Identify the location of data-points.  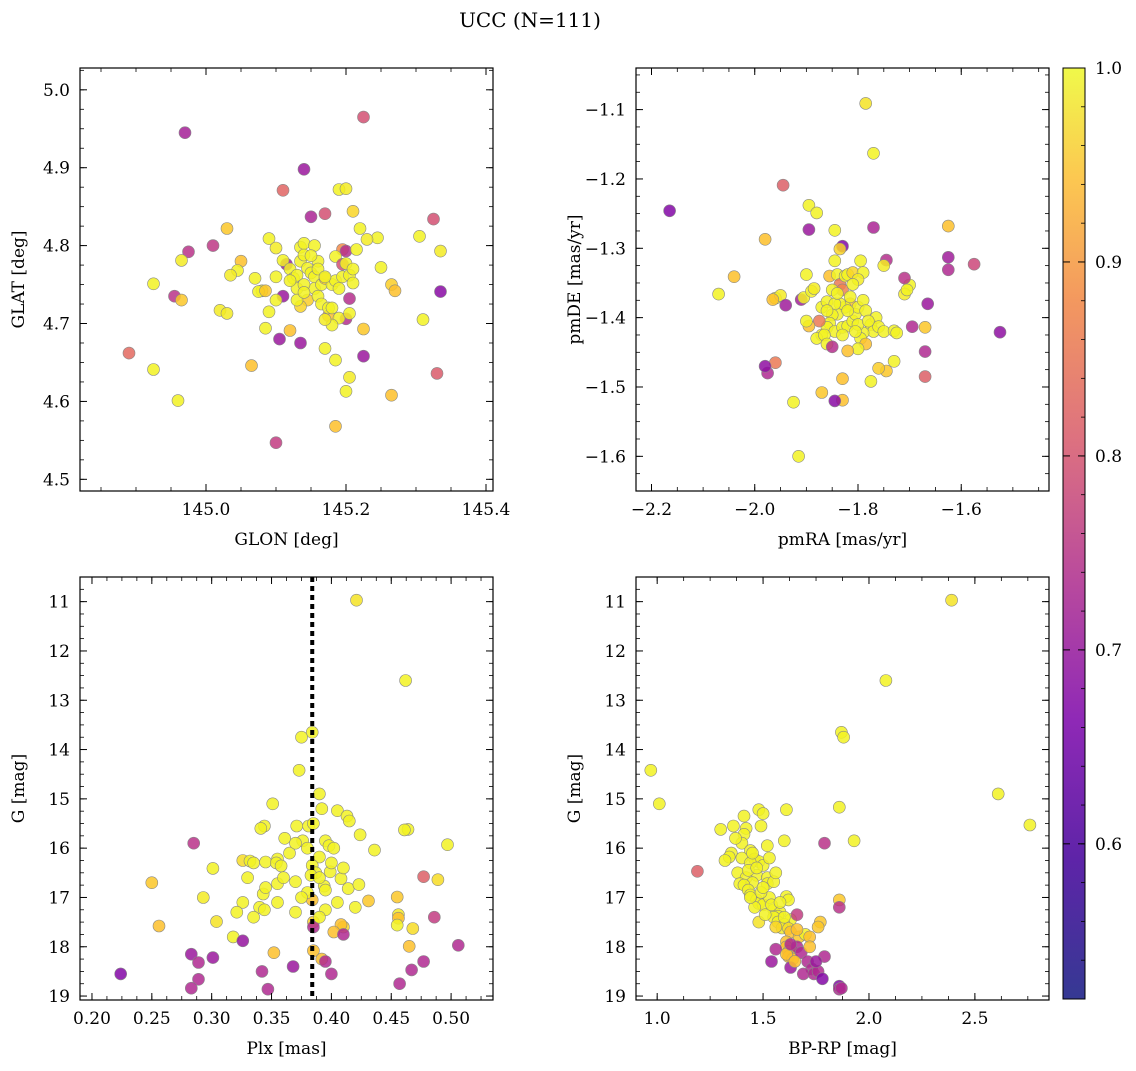
(840, 794).